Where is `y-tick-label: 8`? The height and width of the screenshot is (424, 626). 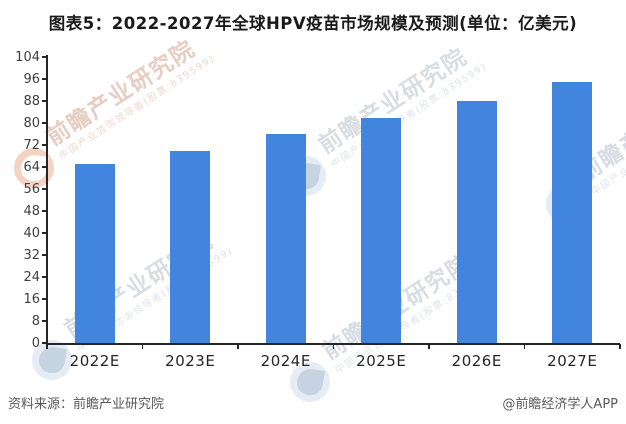 y-tick-label: 8 is located at coordinates (35, 321).